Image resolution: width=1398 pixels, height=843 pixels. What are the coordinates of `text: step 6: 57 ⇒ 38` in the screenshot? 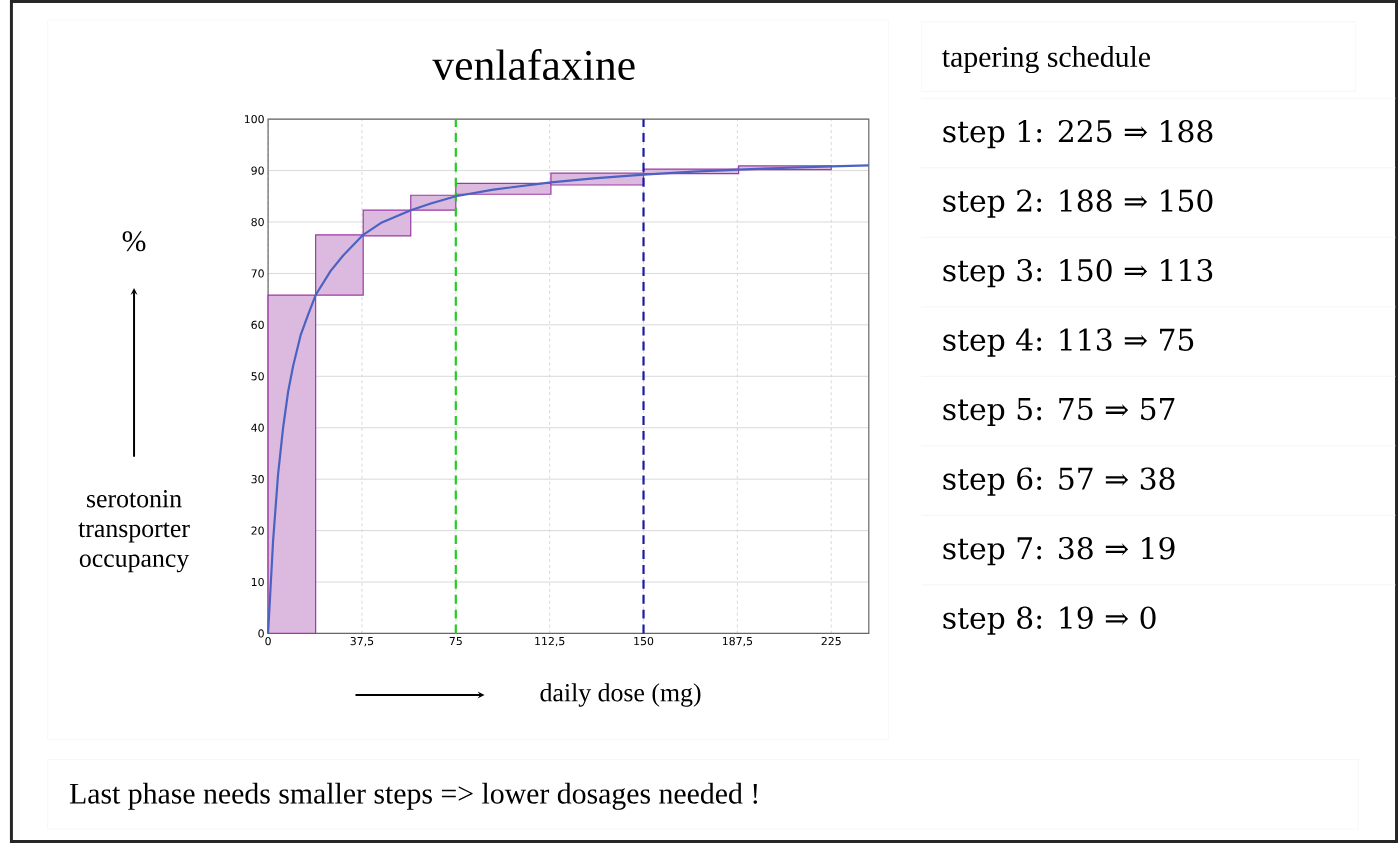 It's located at (1059, 481).